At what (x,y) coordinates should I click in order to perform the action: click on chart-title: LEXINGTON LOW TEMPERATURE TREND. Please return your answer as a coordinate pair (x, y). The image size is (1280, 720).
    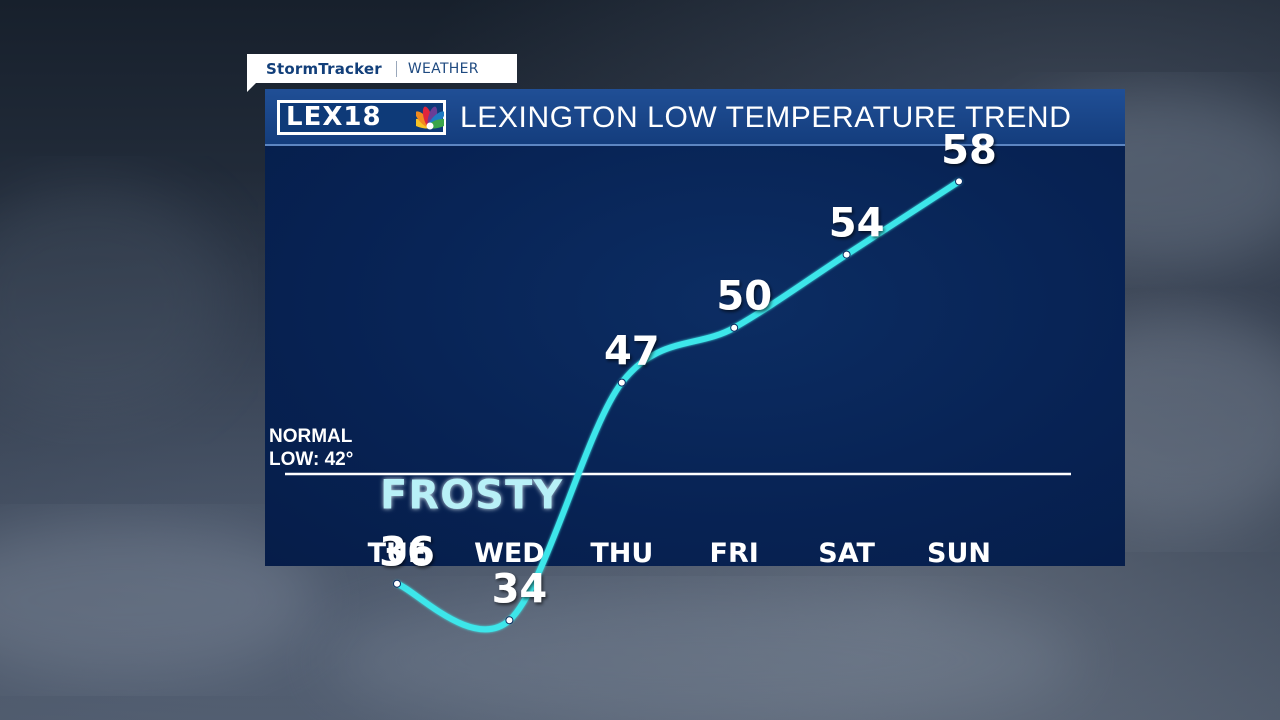
    Looking at the image, I should click on (766, 117).